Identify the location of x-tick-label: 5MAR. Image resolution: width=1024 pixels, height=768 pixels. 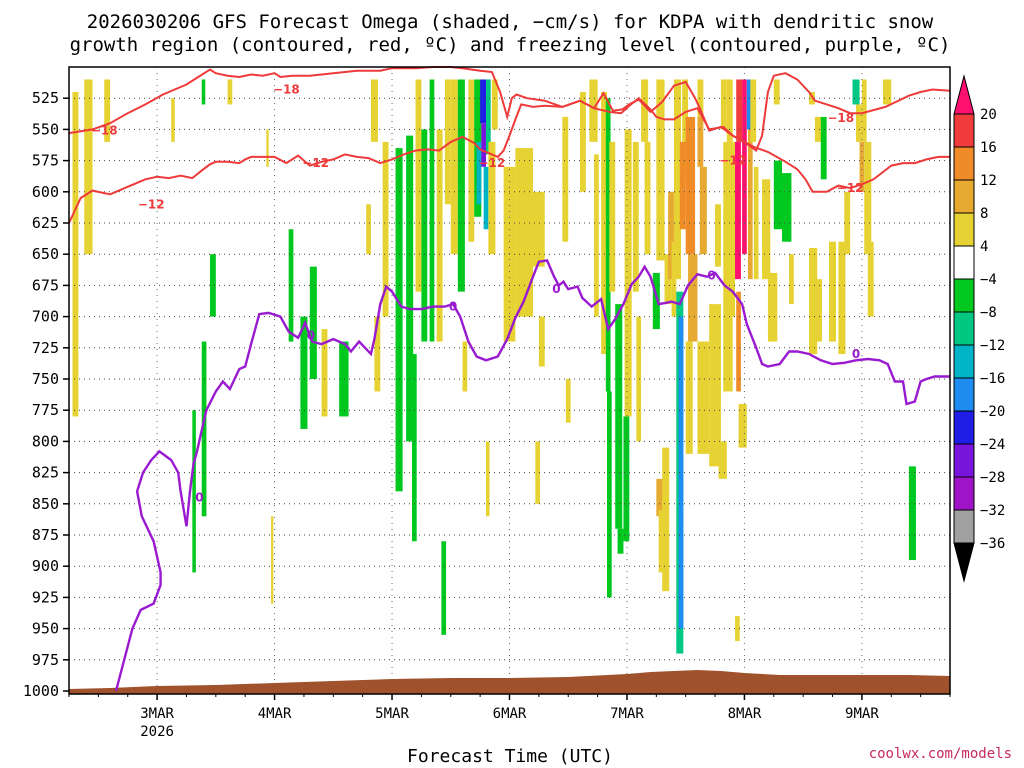
(392, 714).